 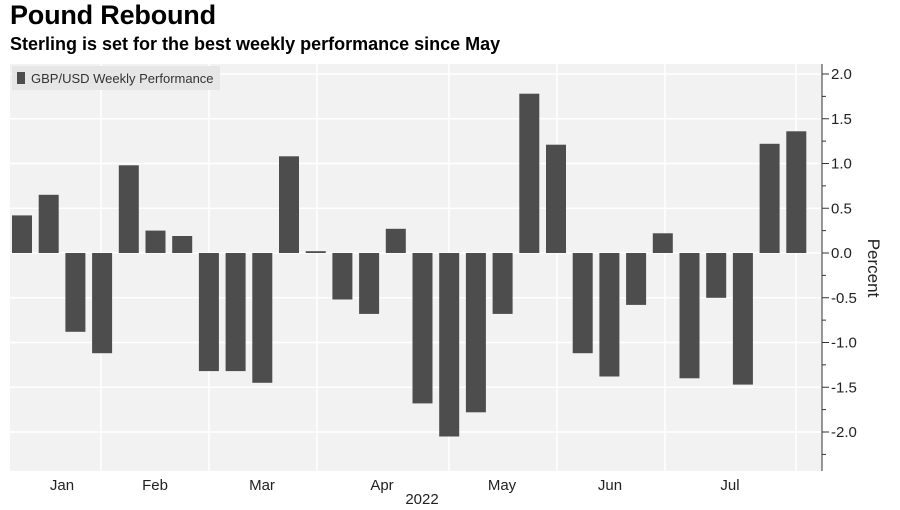 What do you see at coordinates (841, 74) in the screenshot?
I see `y-tick-label: 2.0` at bounding box center [841, 74].